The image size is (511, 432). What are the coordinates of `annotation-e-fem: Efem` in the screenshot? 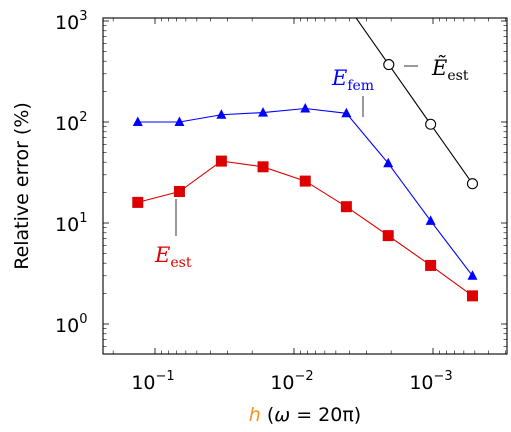 It's located at (352, 91).